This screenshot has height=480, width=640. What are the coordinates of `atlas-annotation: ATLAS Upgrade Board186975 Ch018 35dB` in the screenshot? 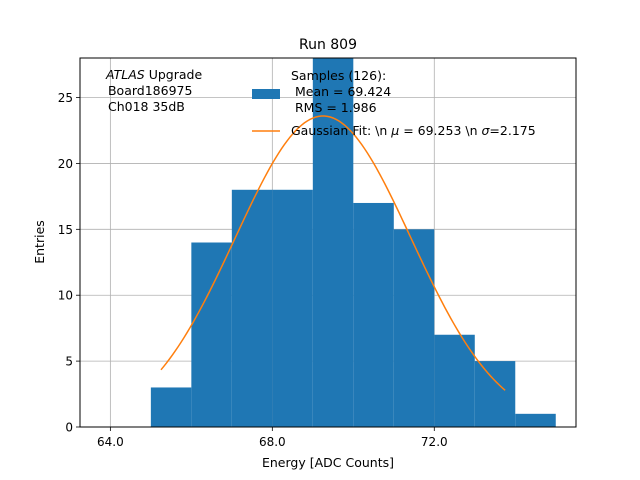 It's located at (153, 90).